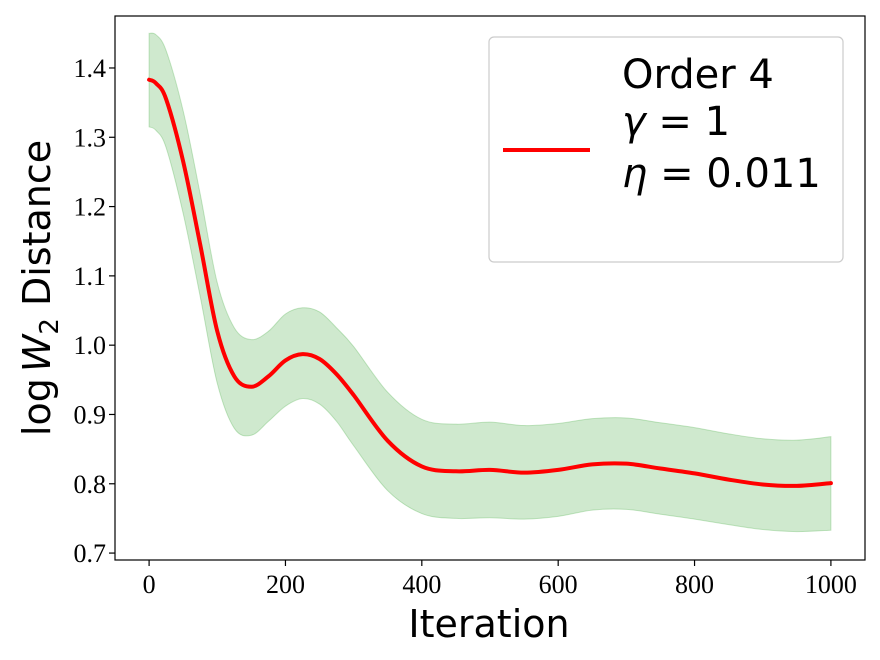  What do you see at coordinates (90, 276) in the screenshot?
I see `y-tick-label: 1.1` at bounding box center [90, 276].